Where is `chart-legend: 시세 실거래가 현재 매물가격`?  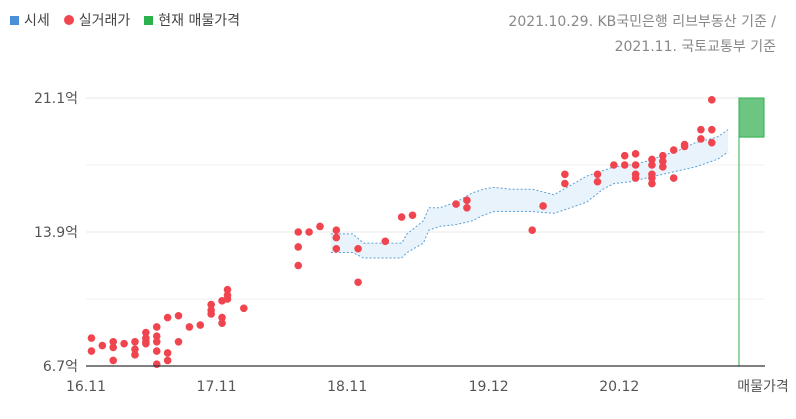 chart-legend: 시세 실거래가 현재 매물가격 is located at coordinates (125, 20).